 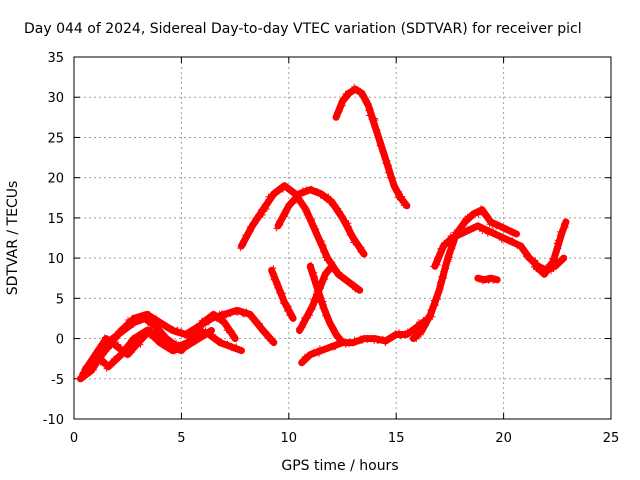 I want to click on y-tick-label: 20, so click(x=55, y=179).